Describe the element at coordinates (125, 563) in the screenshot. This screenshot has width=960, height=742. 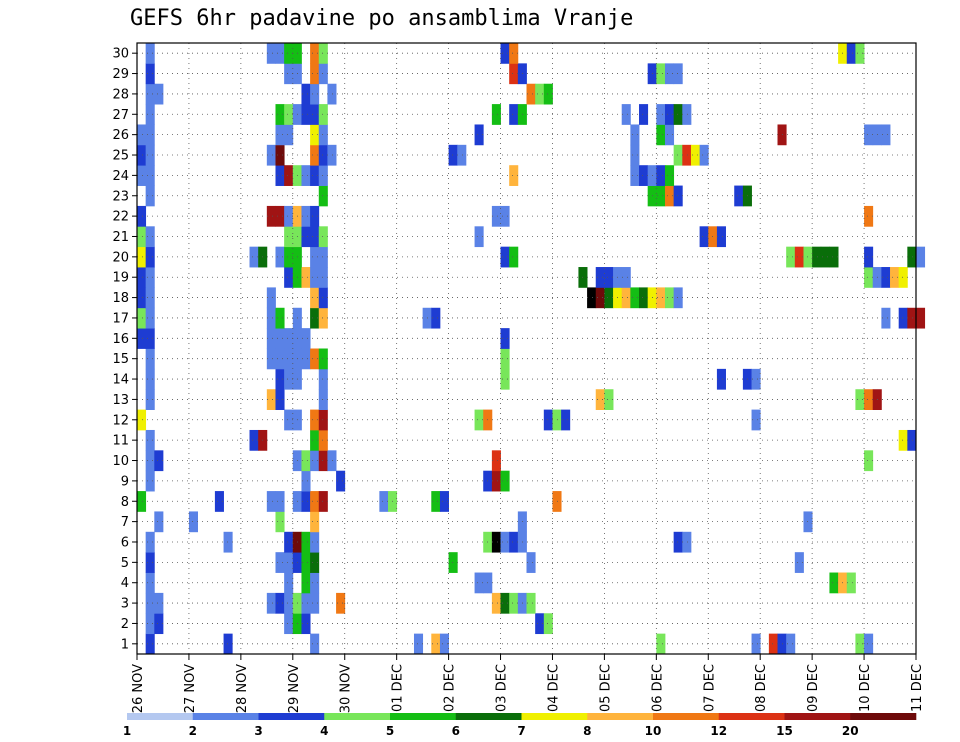
I see `y-tick-label: 5` at that location.